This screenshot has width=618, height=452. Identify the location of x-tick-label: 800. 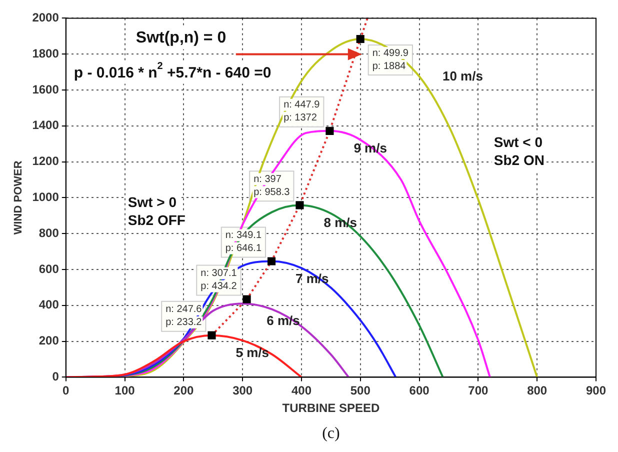
(537, 391).